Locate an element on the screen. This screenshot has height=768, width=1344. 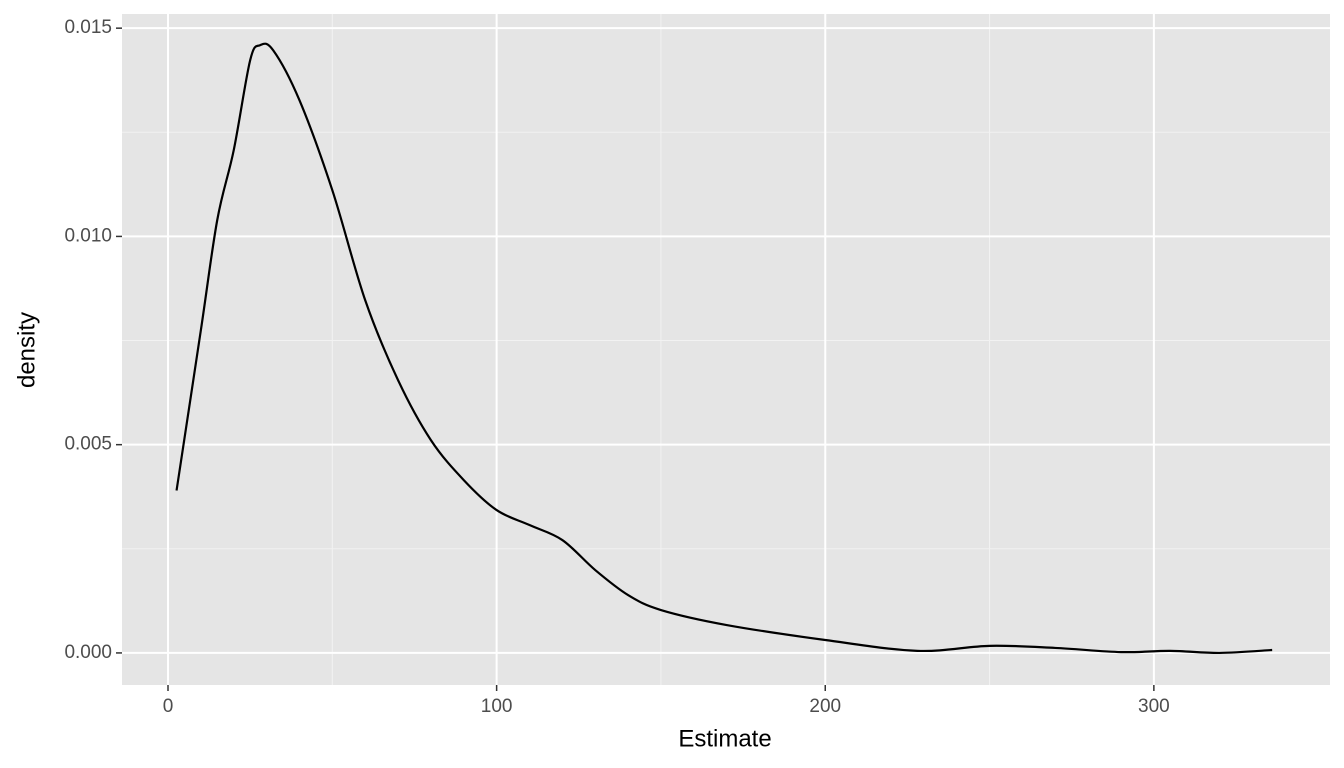
x-tick-label: 100 is located at coordinates (497, 706).